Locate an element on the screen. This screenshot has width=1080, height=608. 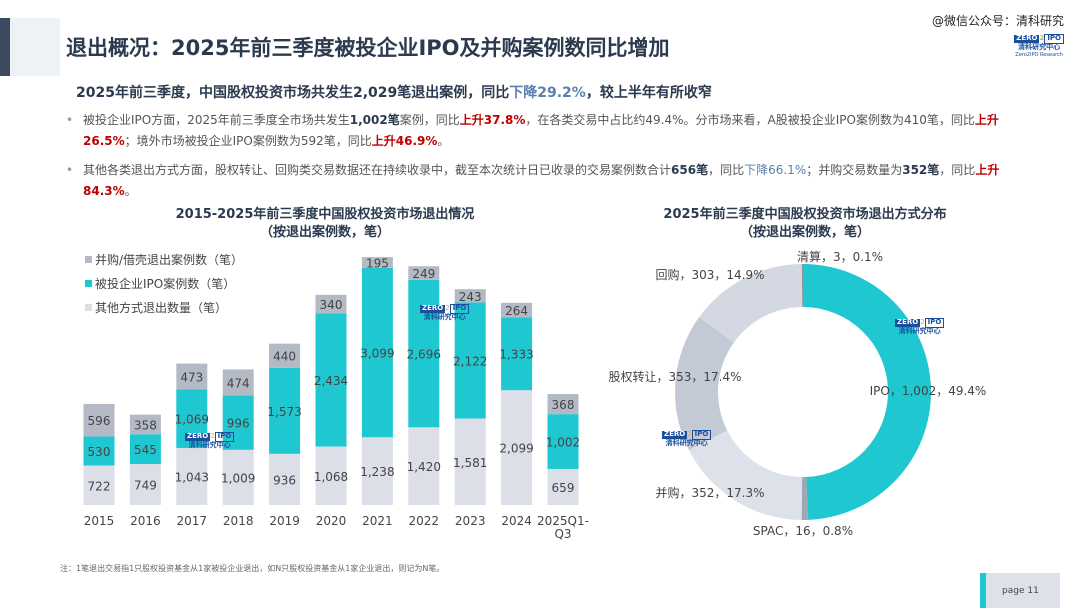
bar-value-label: 530 is located at coordinates (99, 452).